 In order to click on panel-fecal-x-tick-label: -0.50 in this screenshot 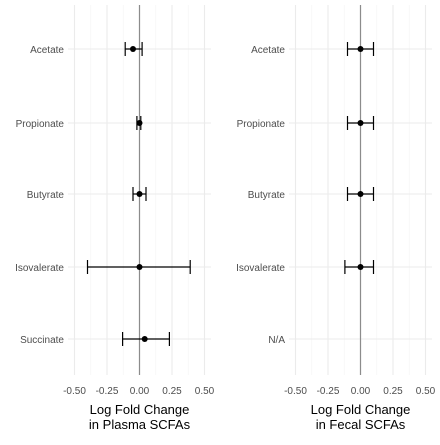, I will do `click(295, 391)`.